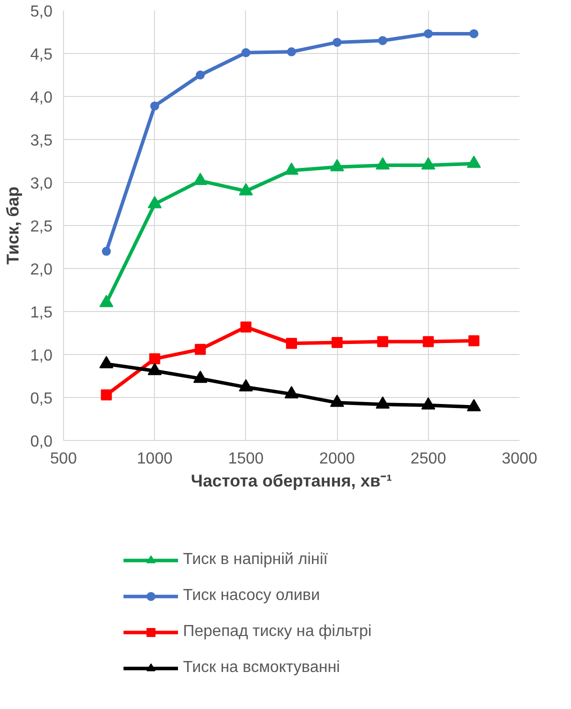  Describe the element at coordinates (41, 313) in the screenshot. I see `y-tick-label: 1,5` at that location.